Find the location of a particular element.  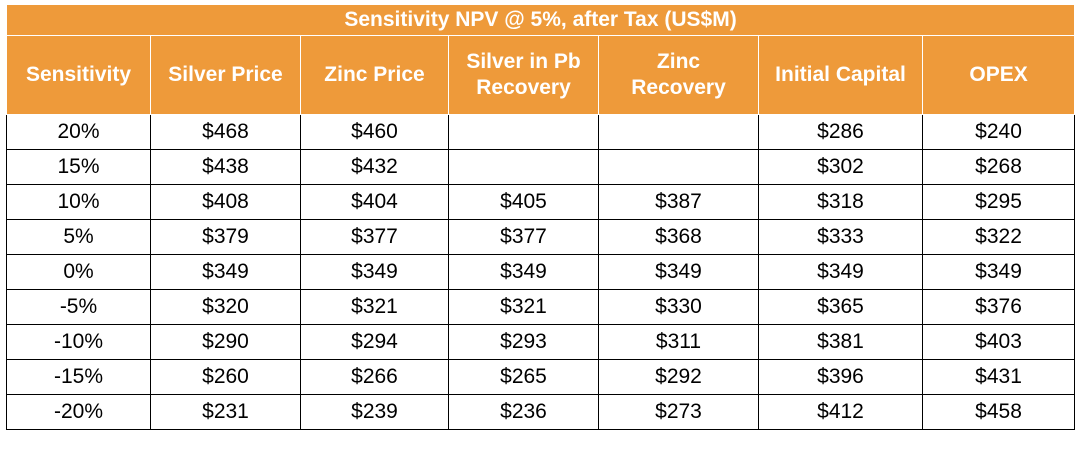

npv-value-cell: $412 is located at coordinates (840, 412).